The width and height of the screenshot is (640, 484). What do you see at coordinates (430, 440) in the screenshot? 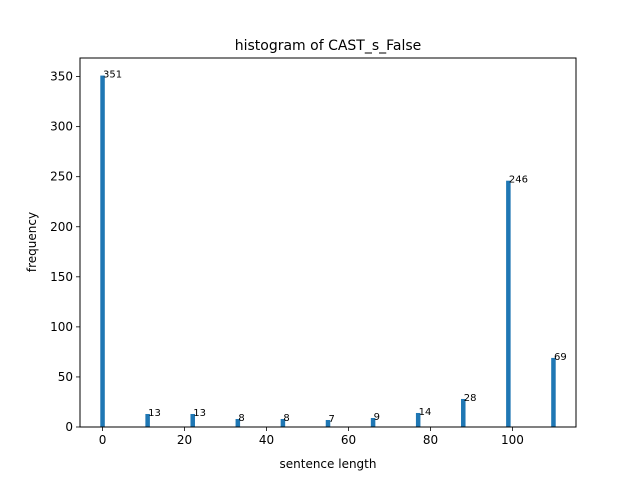
I see `x-tick-label-4: 80` at bounding box center [430, 440].